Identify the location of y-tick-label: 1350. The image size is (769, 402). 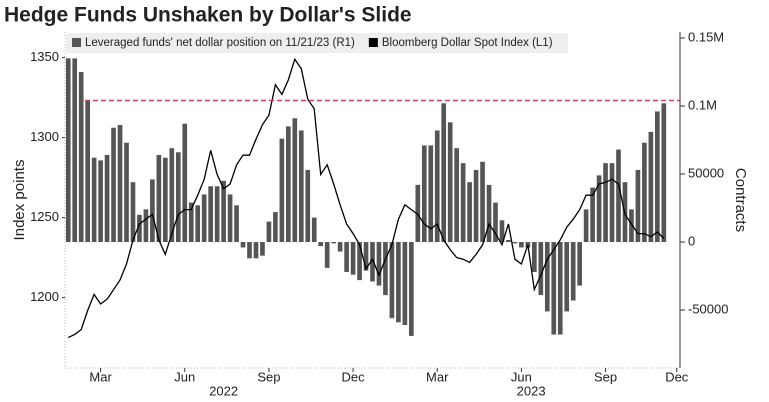
(44, 56).